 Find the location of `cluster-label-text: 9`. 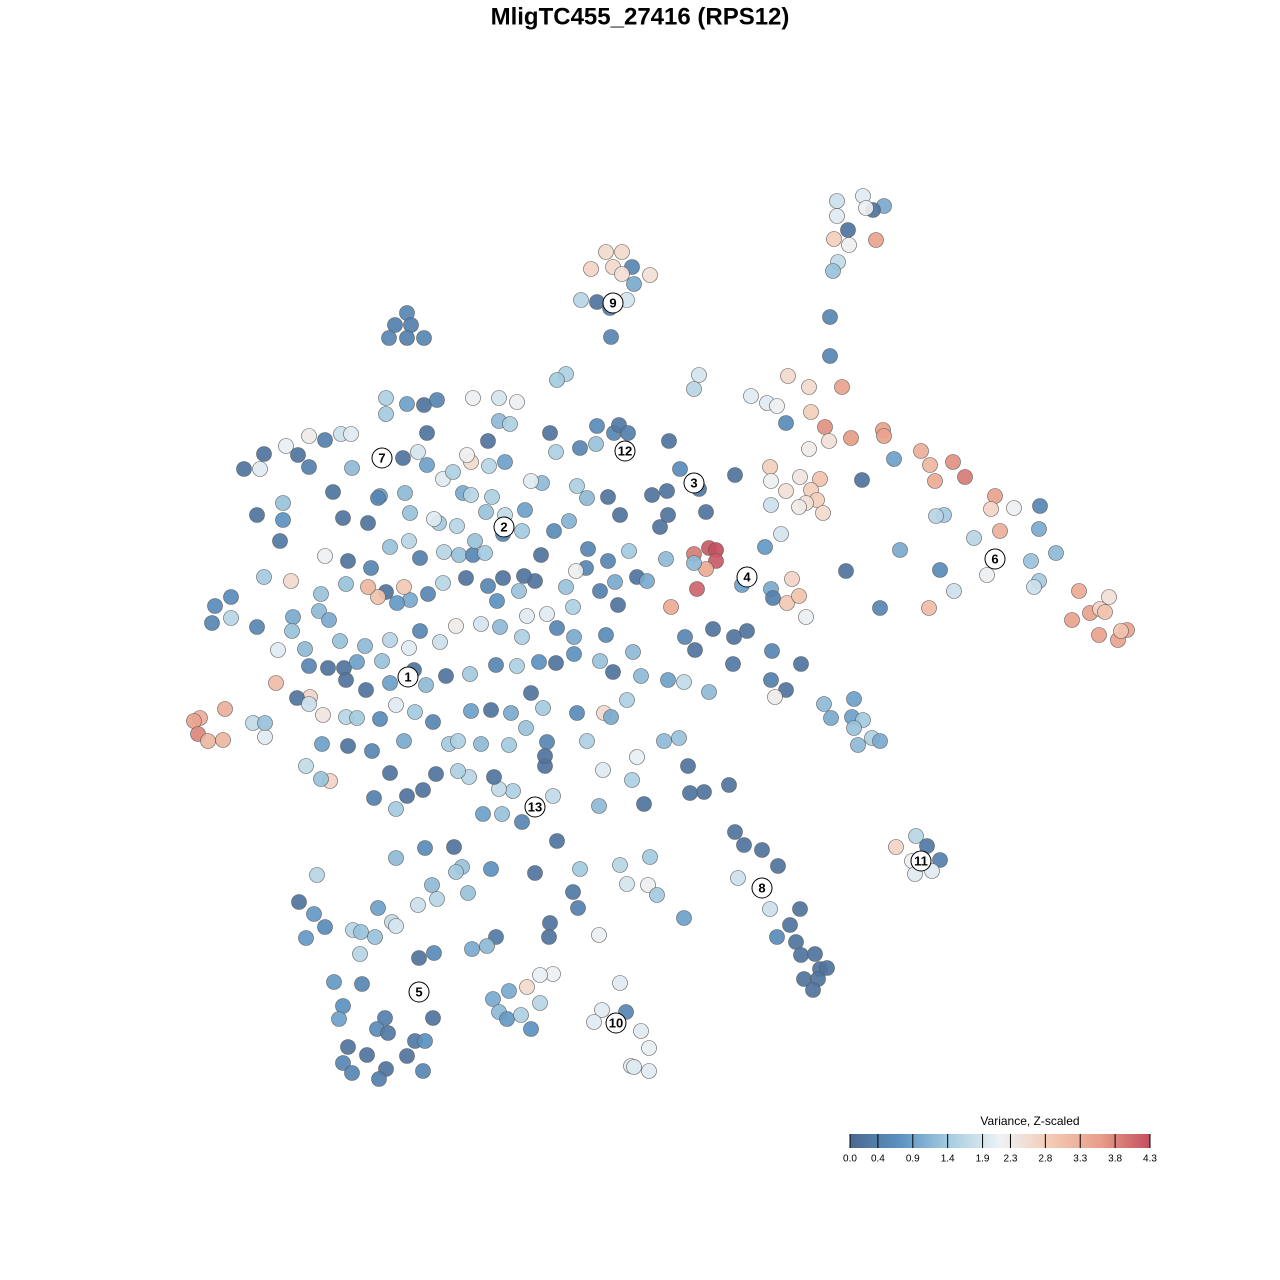

cluster-label-text: 9 is located at coordinates (612, 302).